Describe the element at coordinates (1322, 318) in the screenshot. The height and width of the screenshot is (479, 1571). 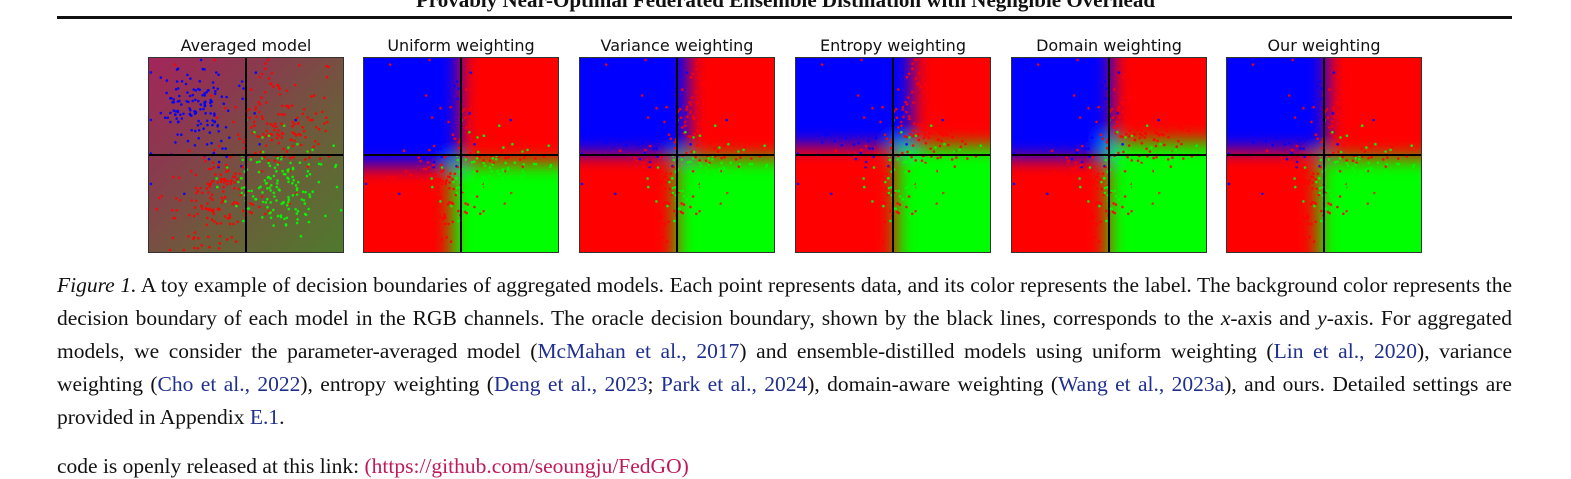
I see `math-y: y` at that location.